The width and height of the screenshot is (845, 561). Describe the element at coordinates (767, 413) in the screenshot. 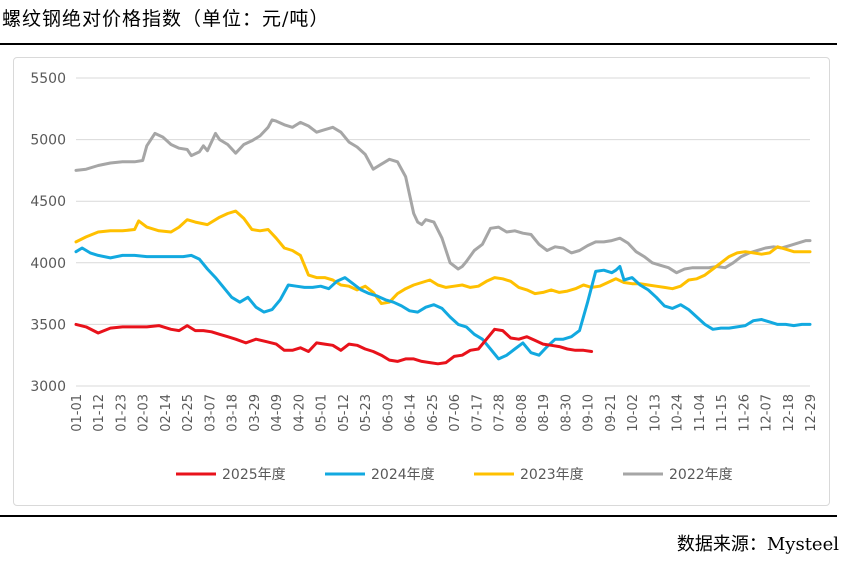

I see `x-tick-label: 12-07` at that location.